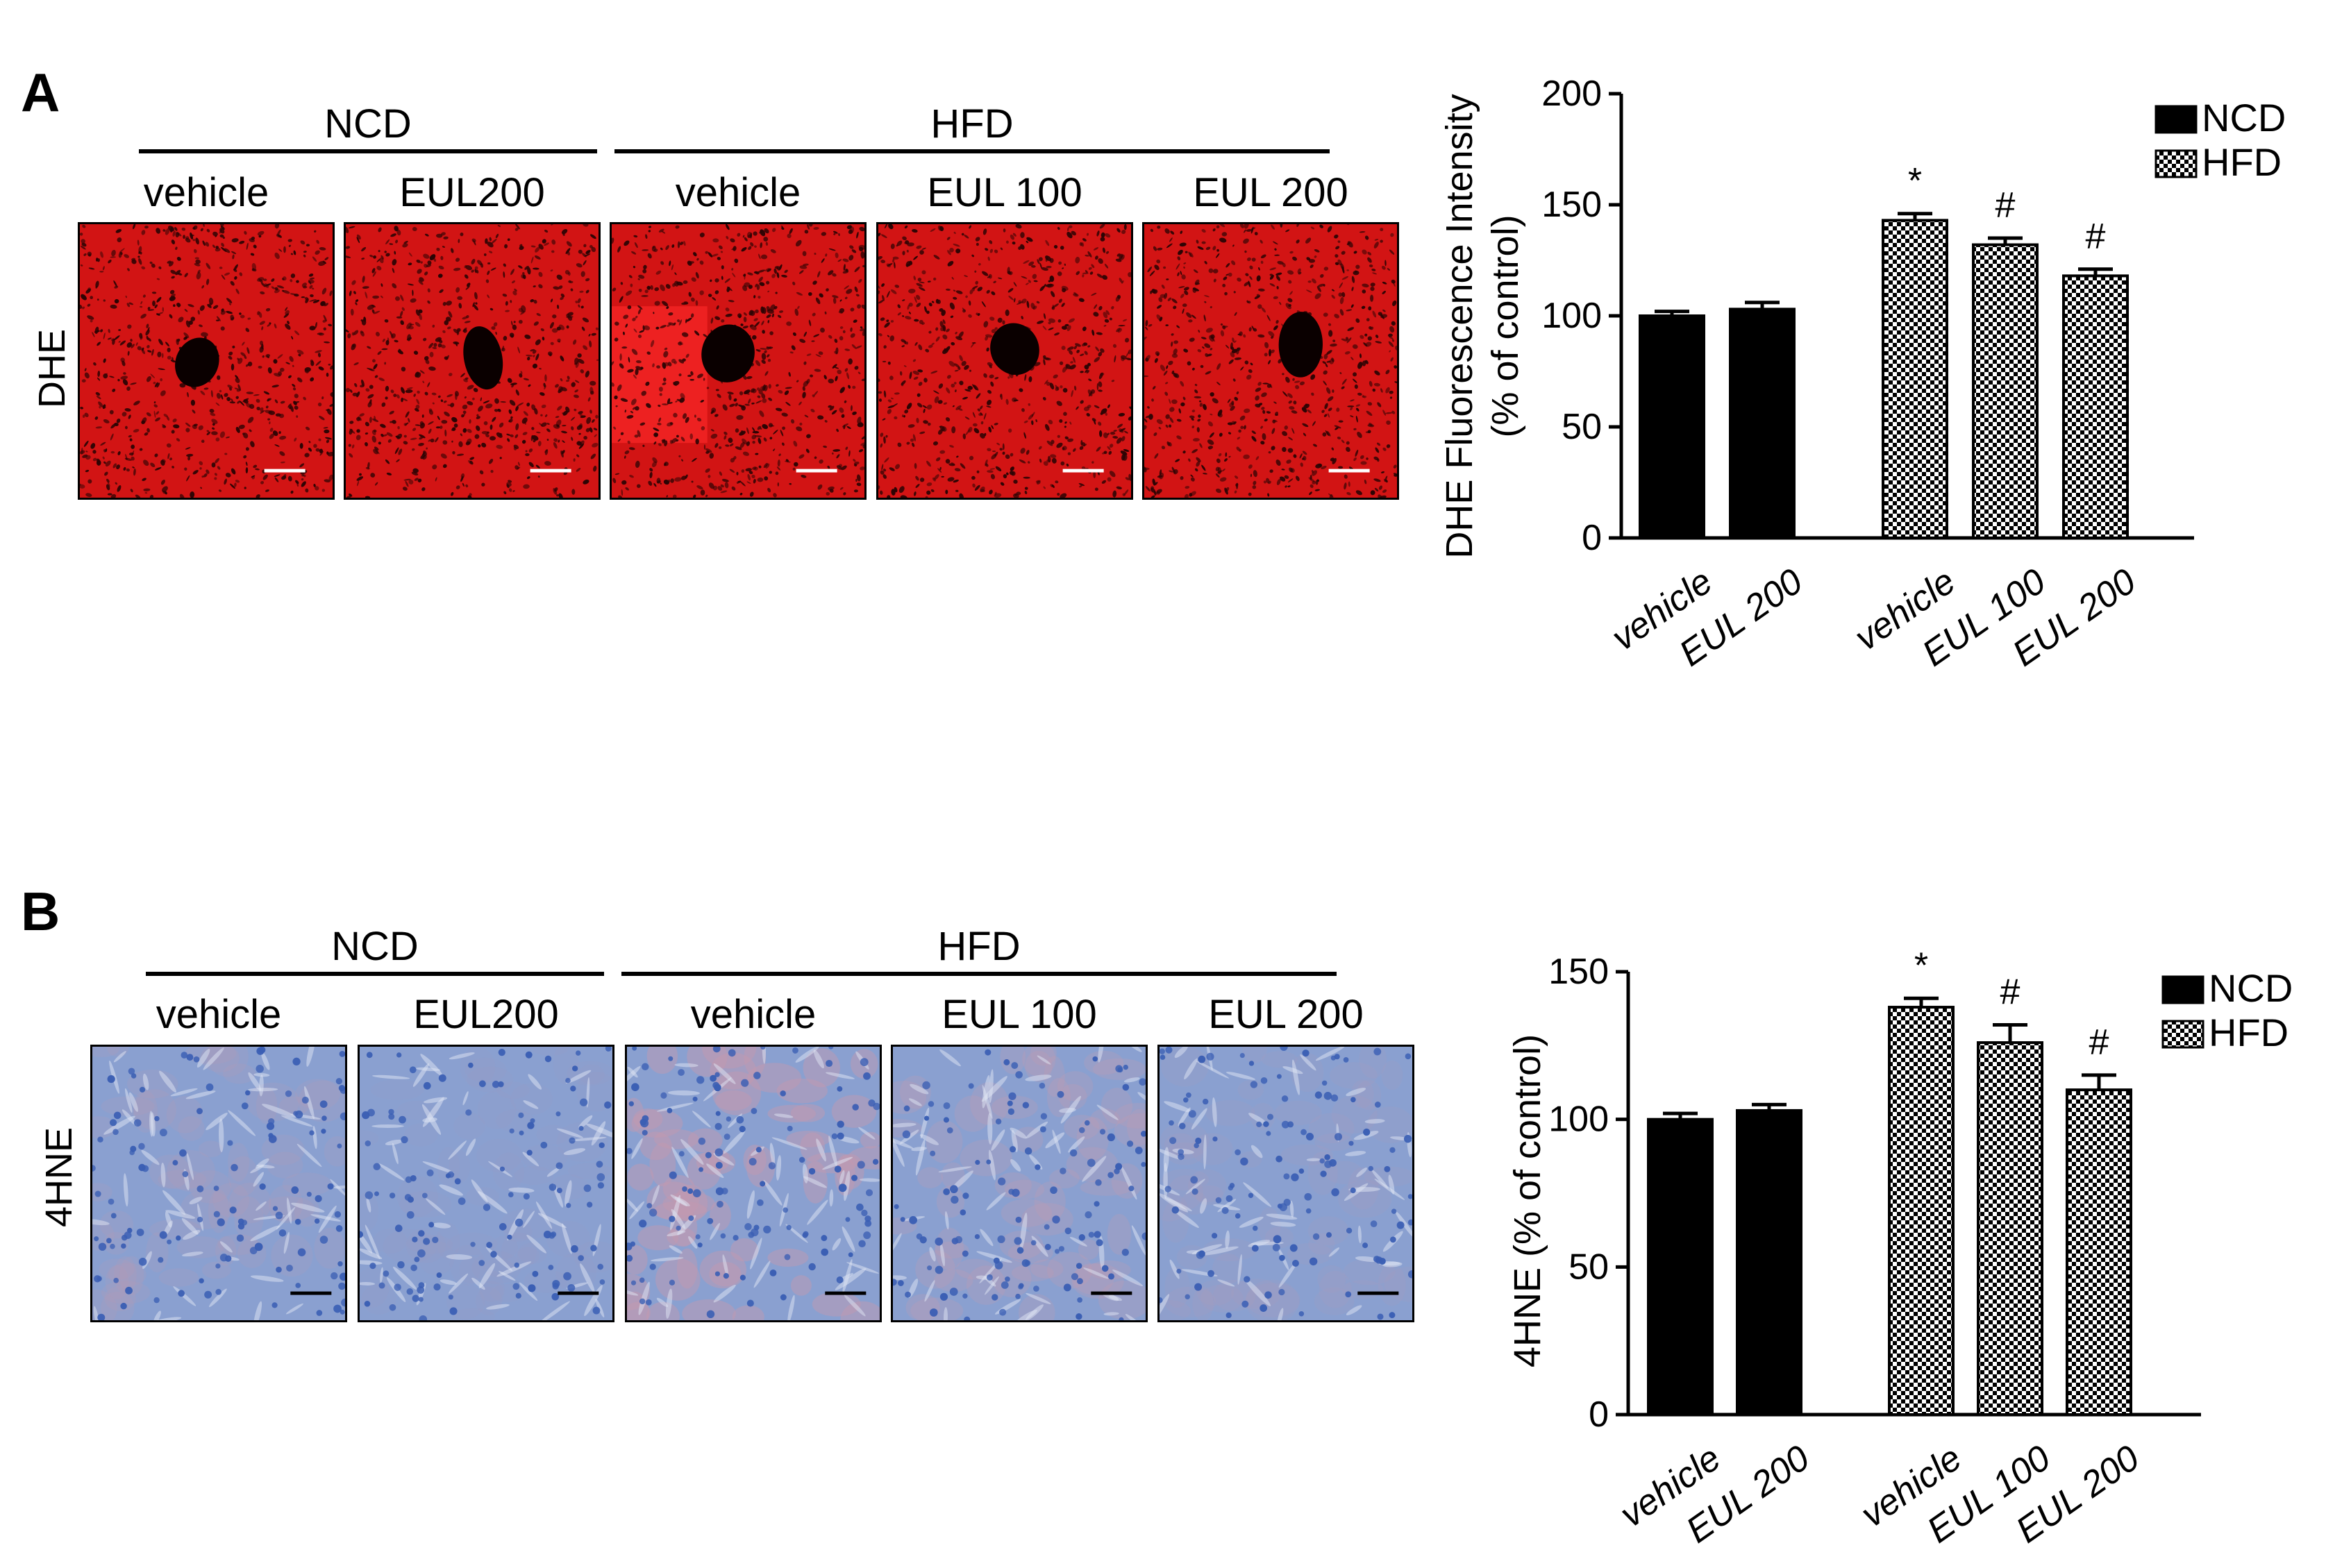 The width and height of the screenshot is (2326, 1568). What do you see at coordinates (52, 369) in the screenshot?
I see `panel-a-row-label: DHE` at bounding box center [52, 369].